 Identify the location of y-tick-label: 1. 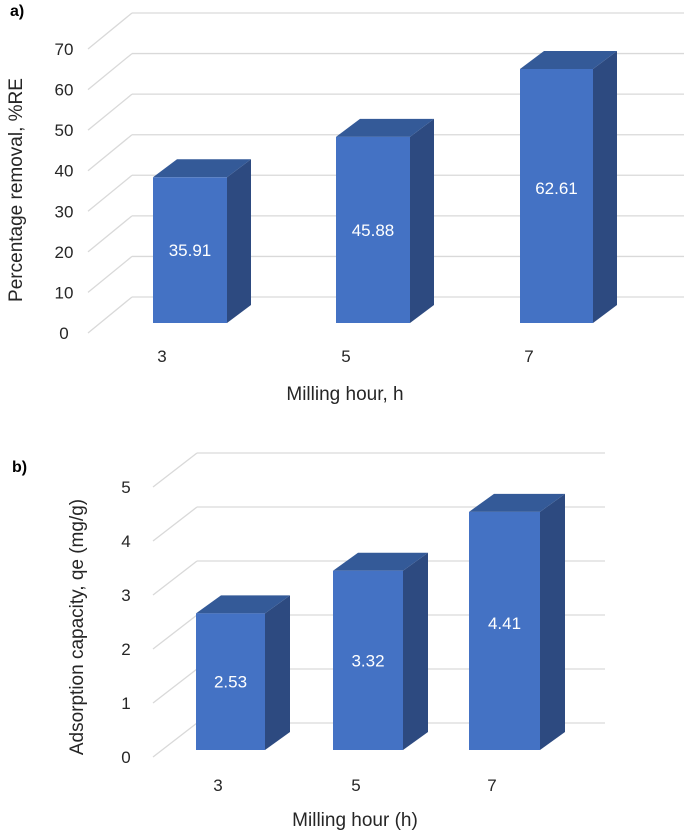
(125, 703).